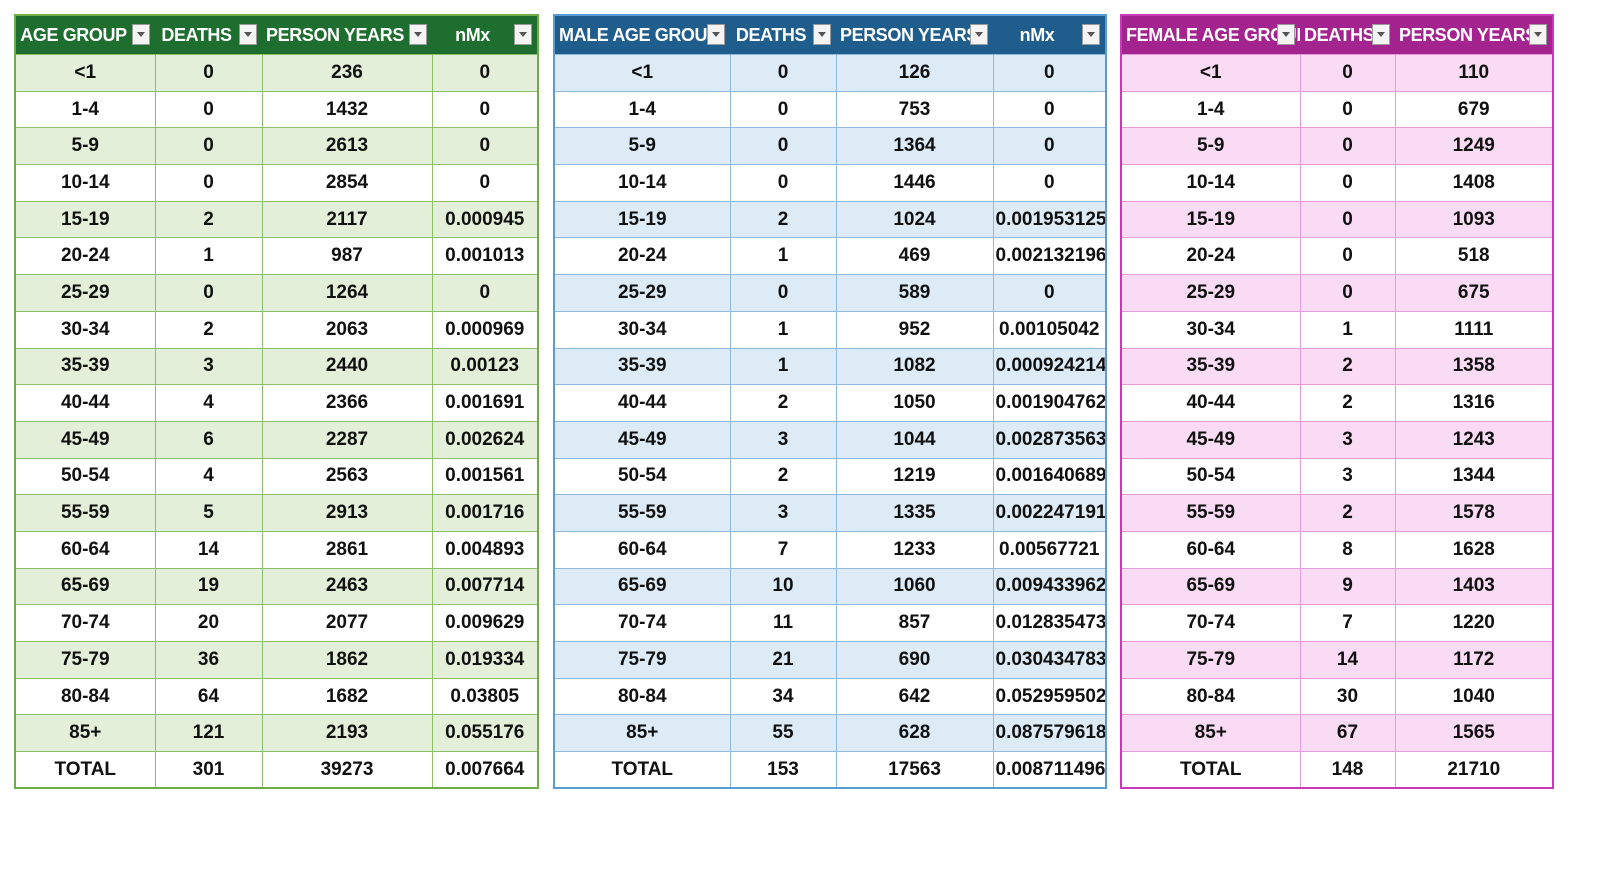 This screenshot has height=874, width=1600. I want to click on cell-nmx: 0.000924214, so click(1049, 366).